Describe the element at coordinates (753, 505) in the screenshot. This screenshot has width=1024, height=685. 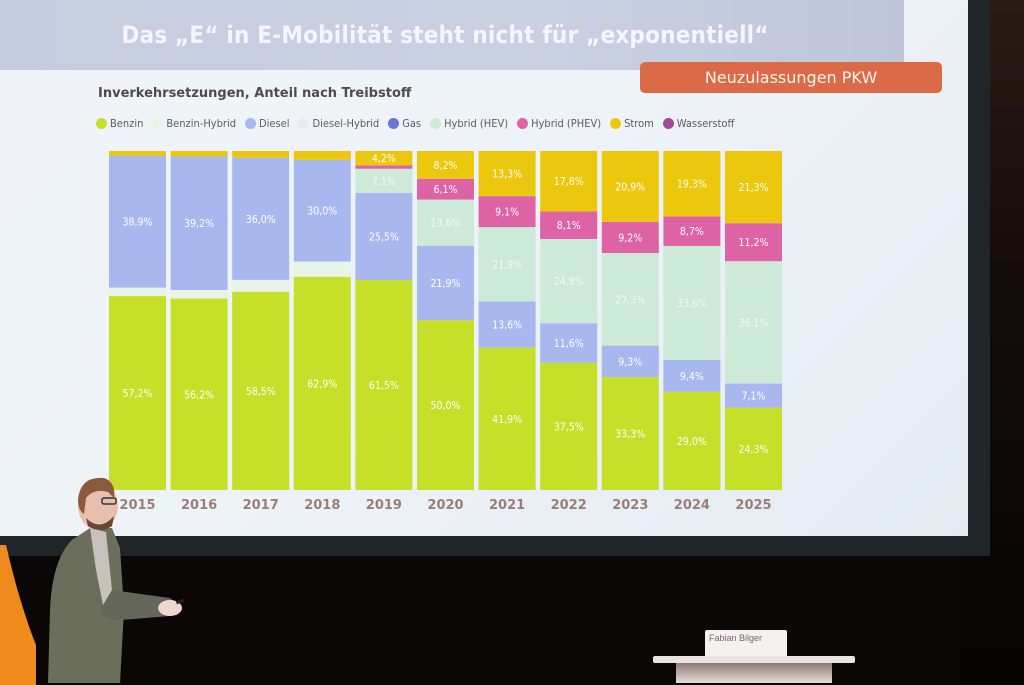
I see `x-tick-label: 2025` at that location.